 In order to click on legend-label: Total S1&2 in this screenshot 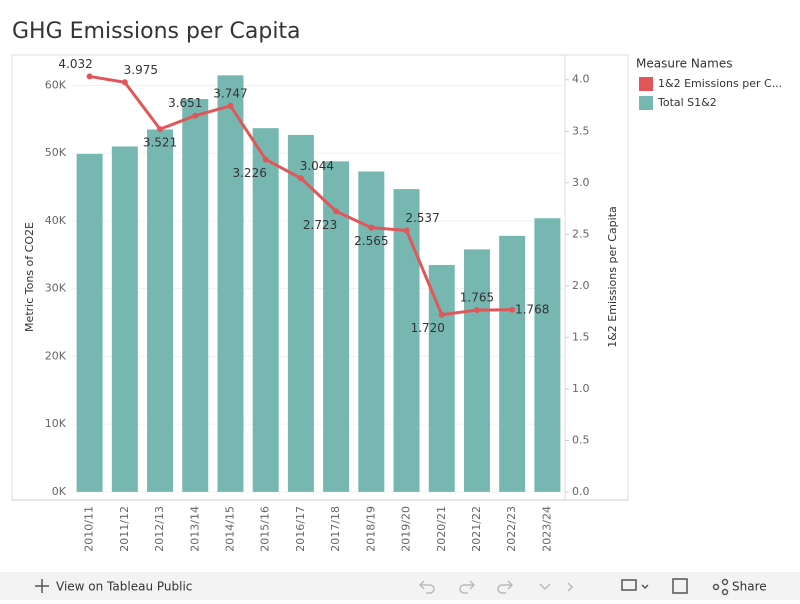, I will do `click(687, 102)`.